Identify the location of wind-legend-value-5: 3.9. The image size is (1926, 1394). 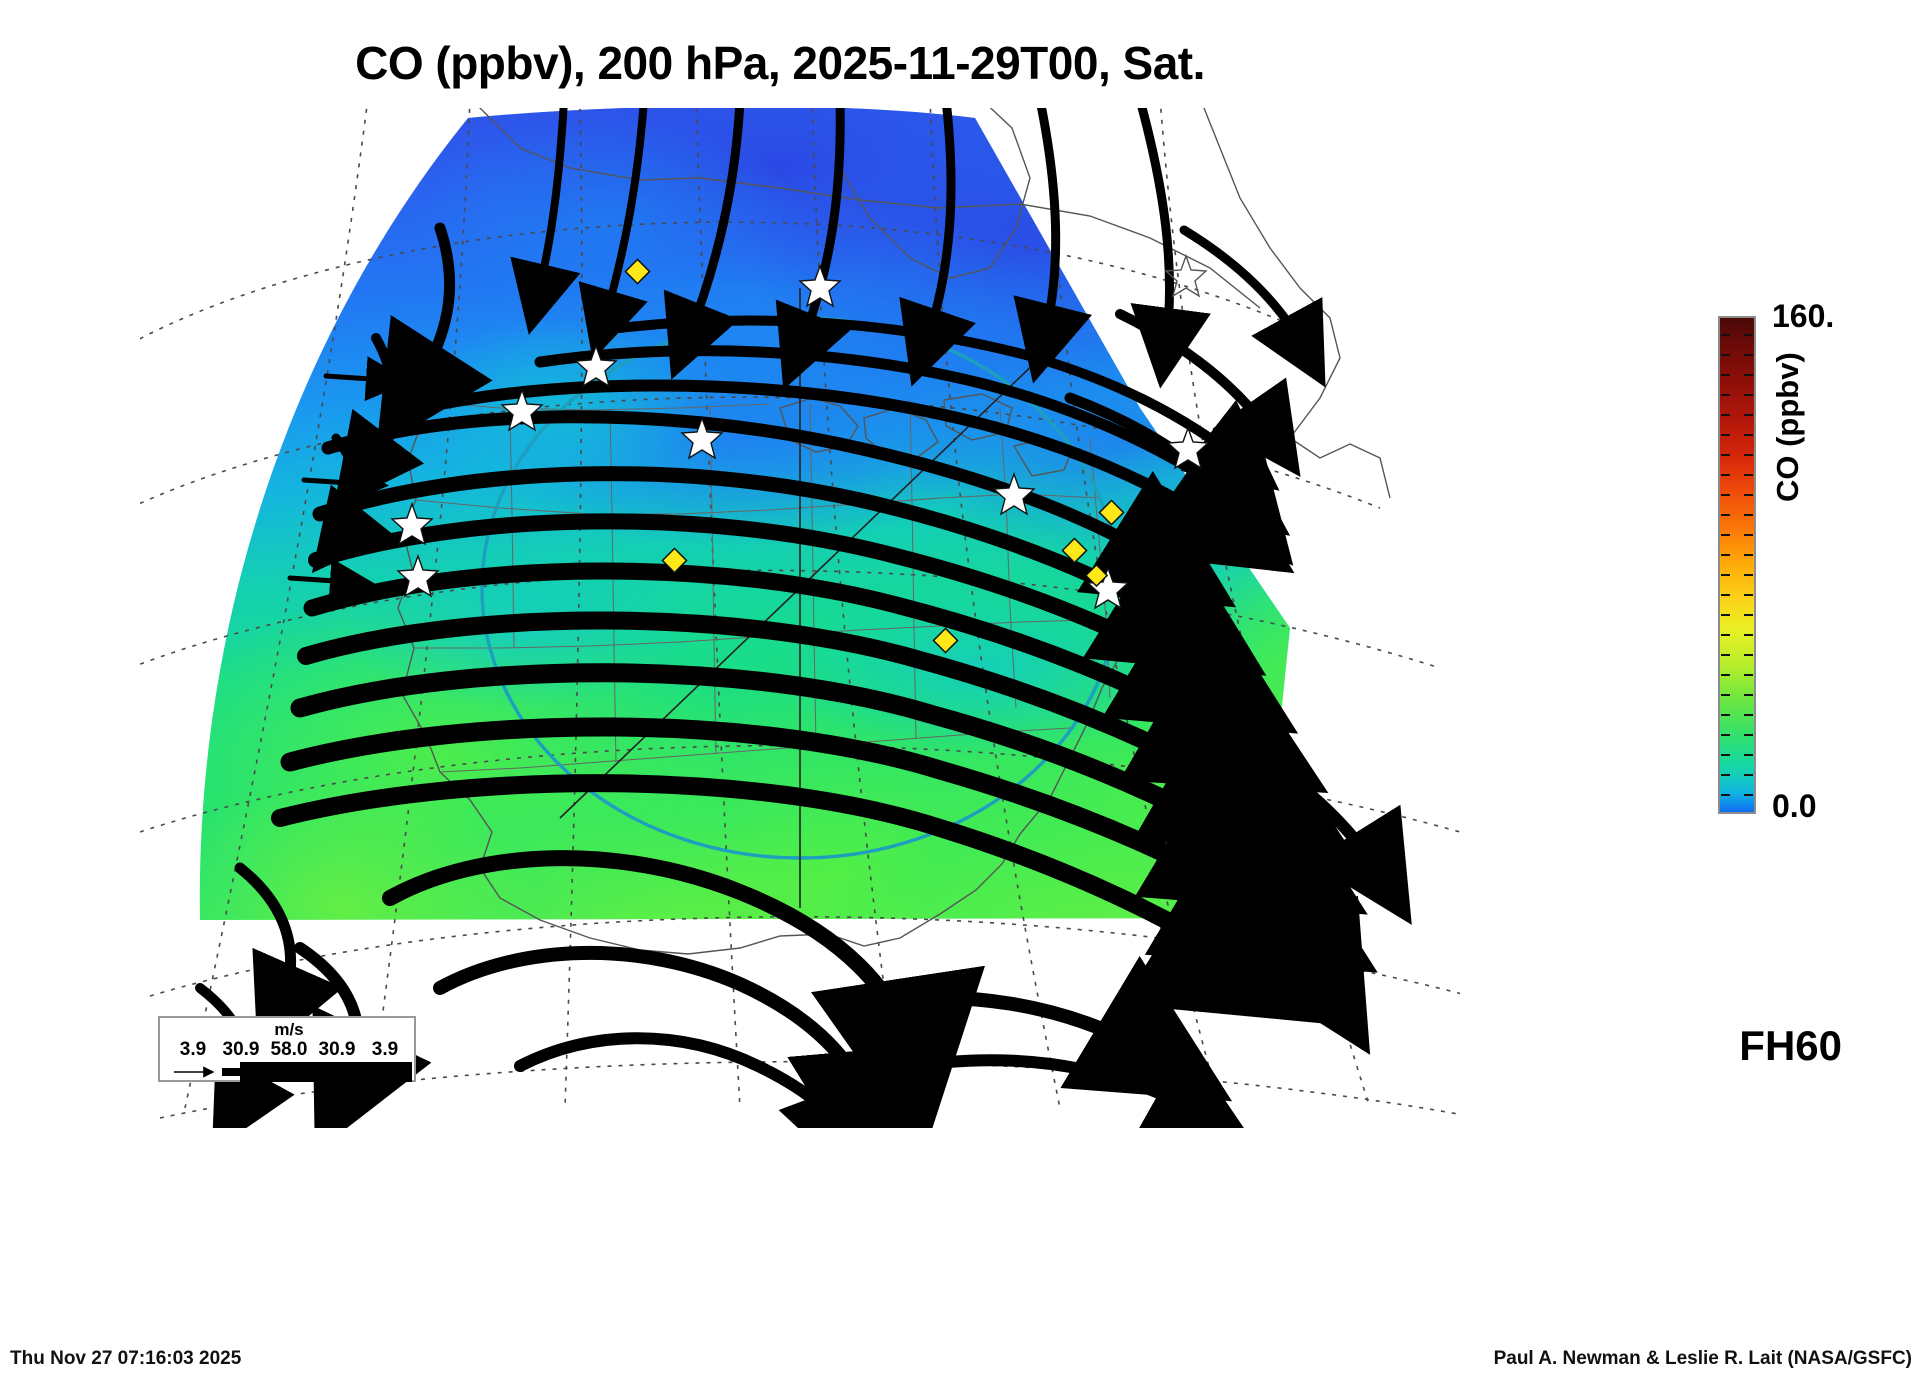
(385, 1049).